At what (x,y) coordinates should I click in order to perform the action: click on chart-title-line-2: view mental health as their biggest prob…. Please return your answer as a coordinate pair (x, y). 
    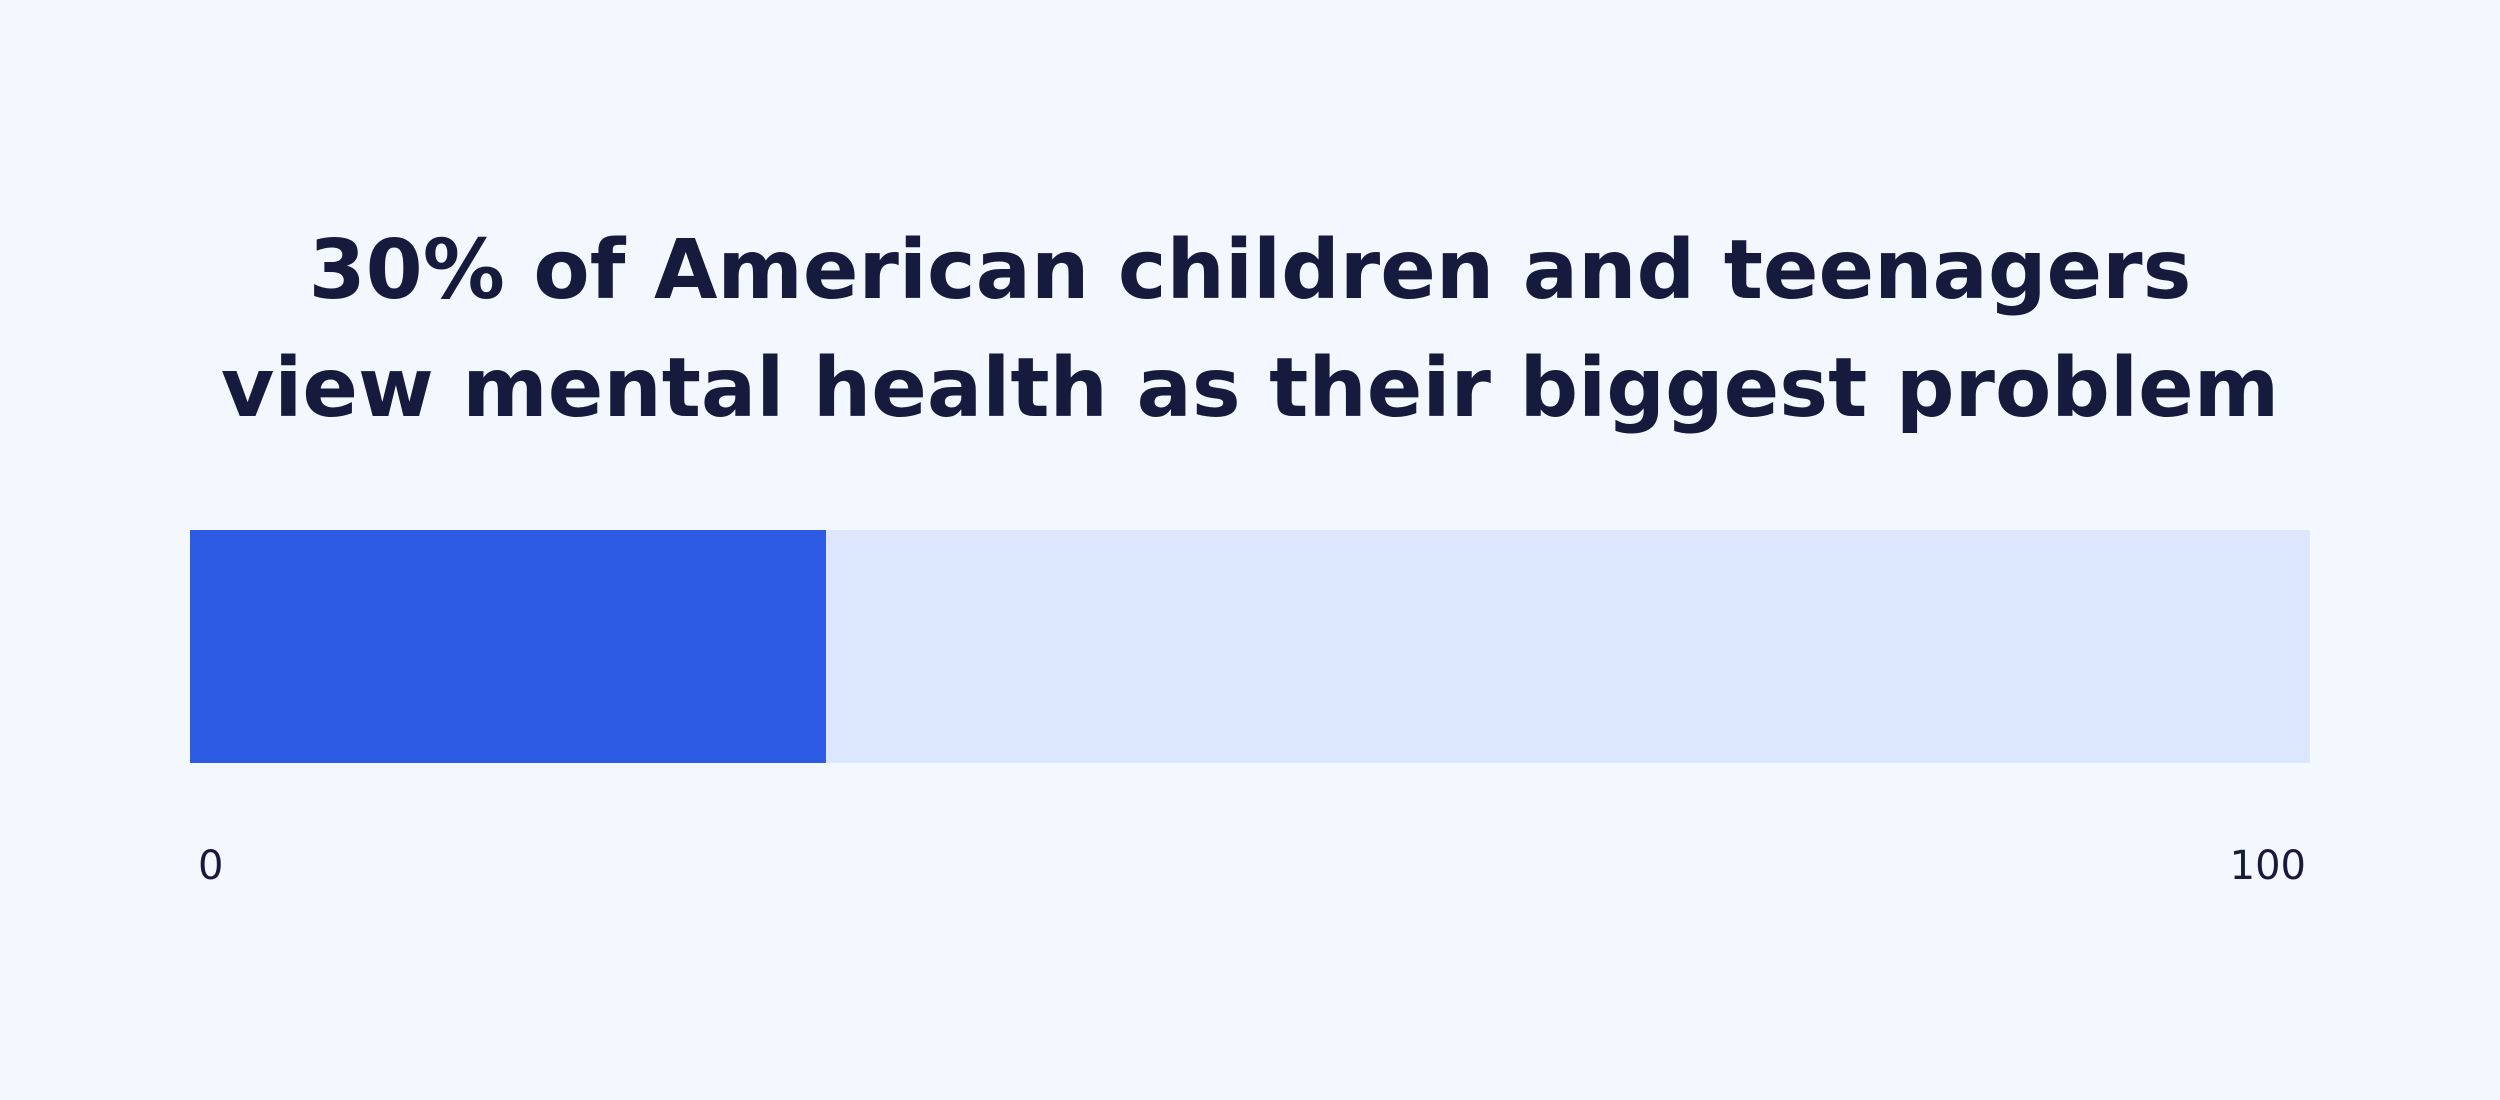
    Looking at the image, I should click on (1250, 388).